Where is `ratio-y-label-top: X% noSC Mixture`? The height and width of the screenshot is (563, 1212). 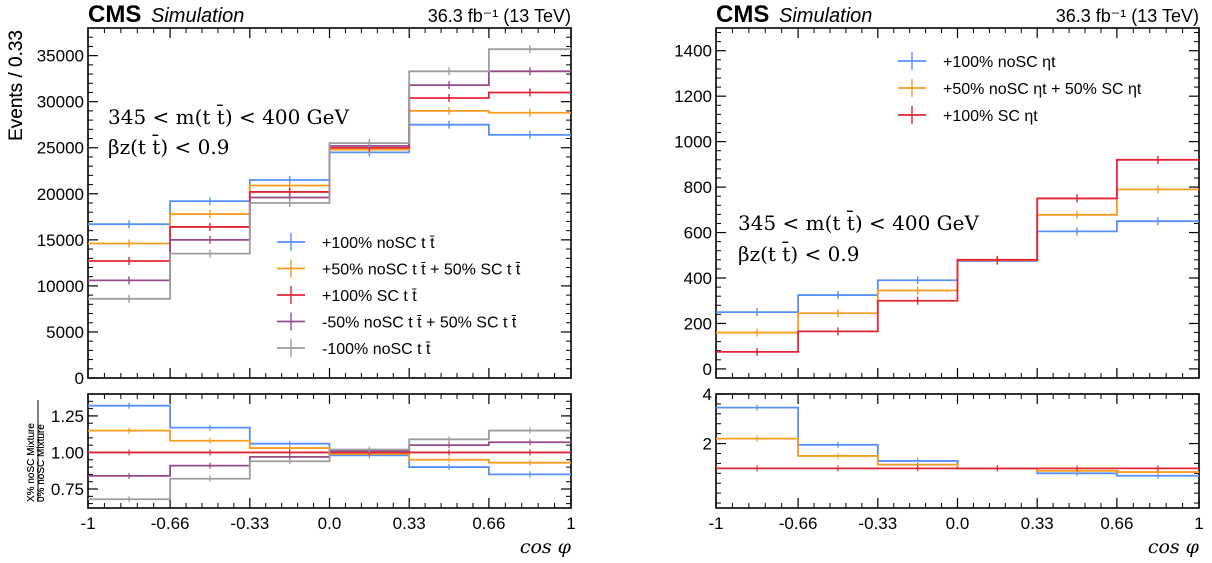
ratio-y-label-top: X% noSC Mixture is located at coordinates (31, 462).